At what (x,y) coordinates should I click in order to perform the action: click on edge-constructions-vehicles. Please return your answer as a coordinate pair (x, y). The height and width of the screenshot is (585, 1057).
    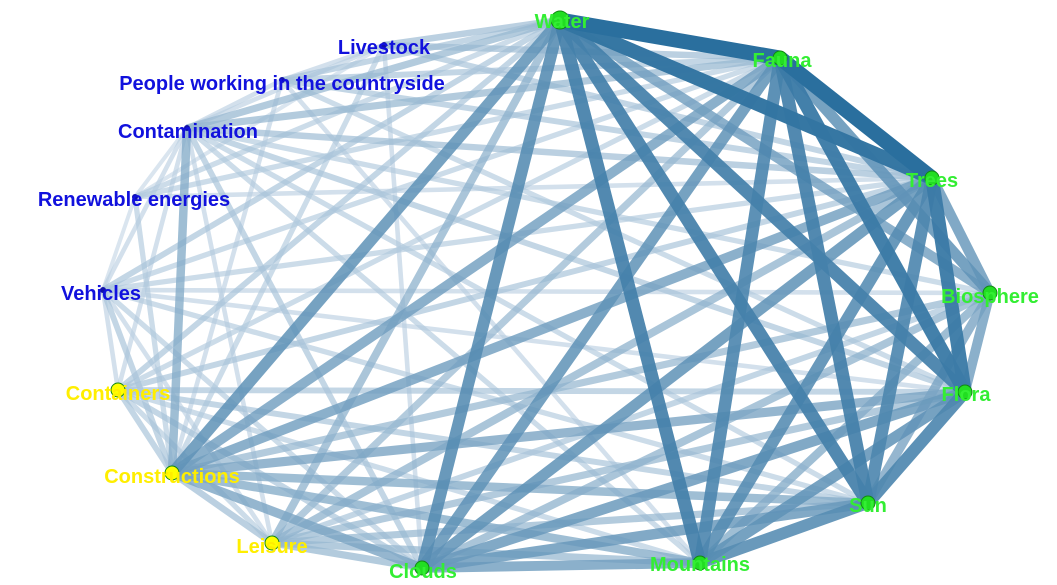
    Looking at the image, I should click on (137, 381).